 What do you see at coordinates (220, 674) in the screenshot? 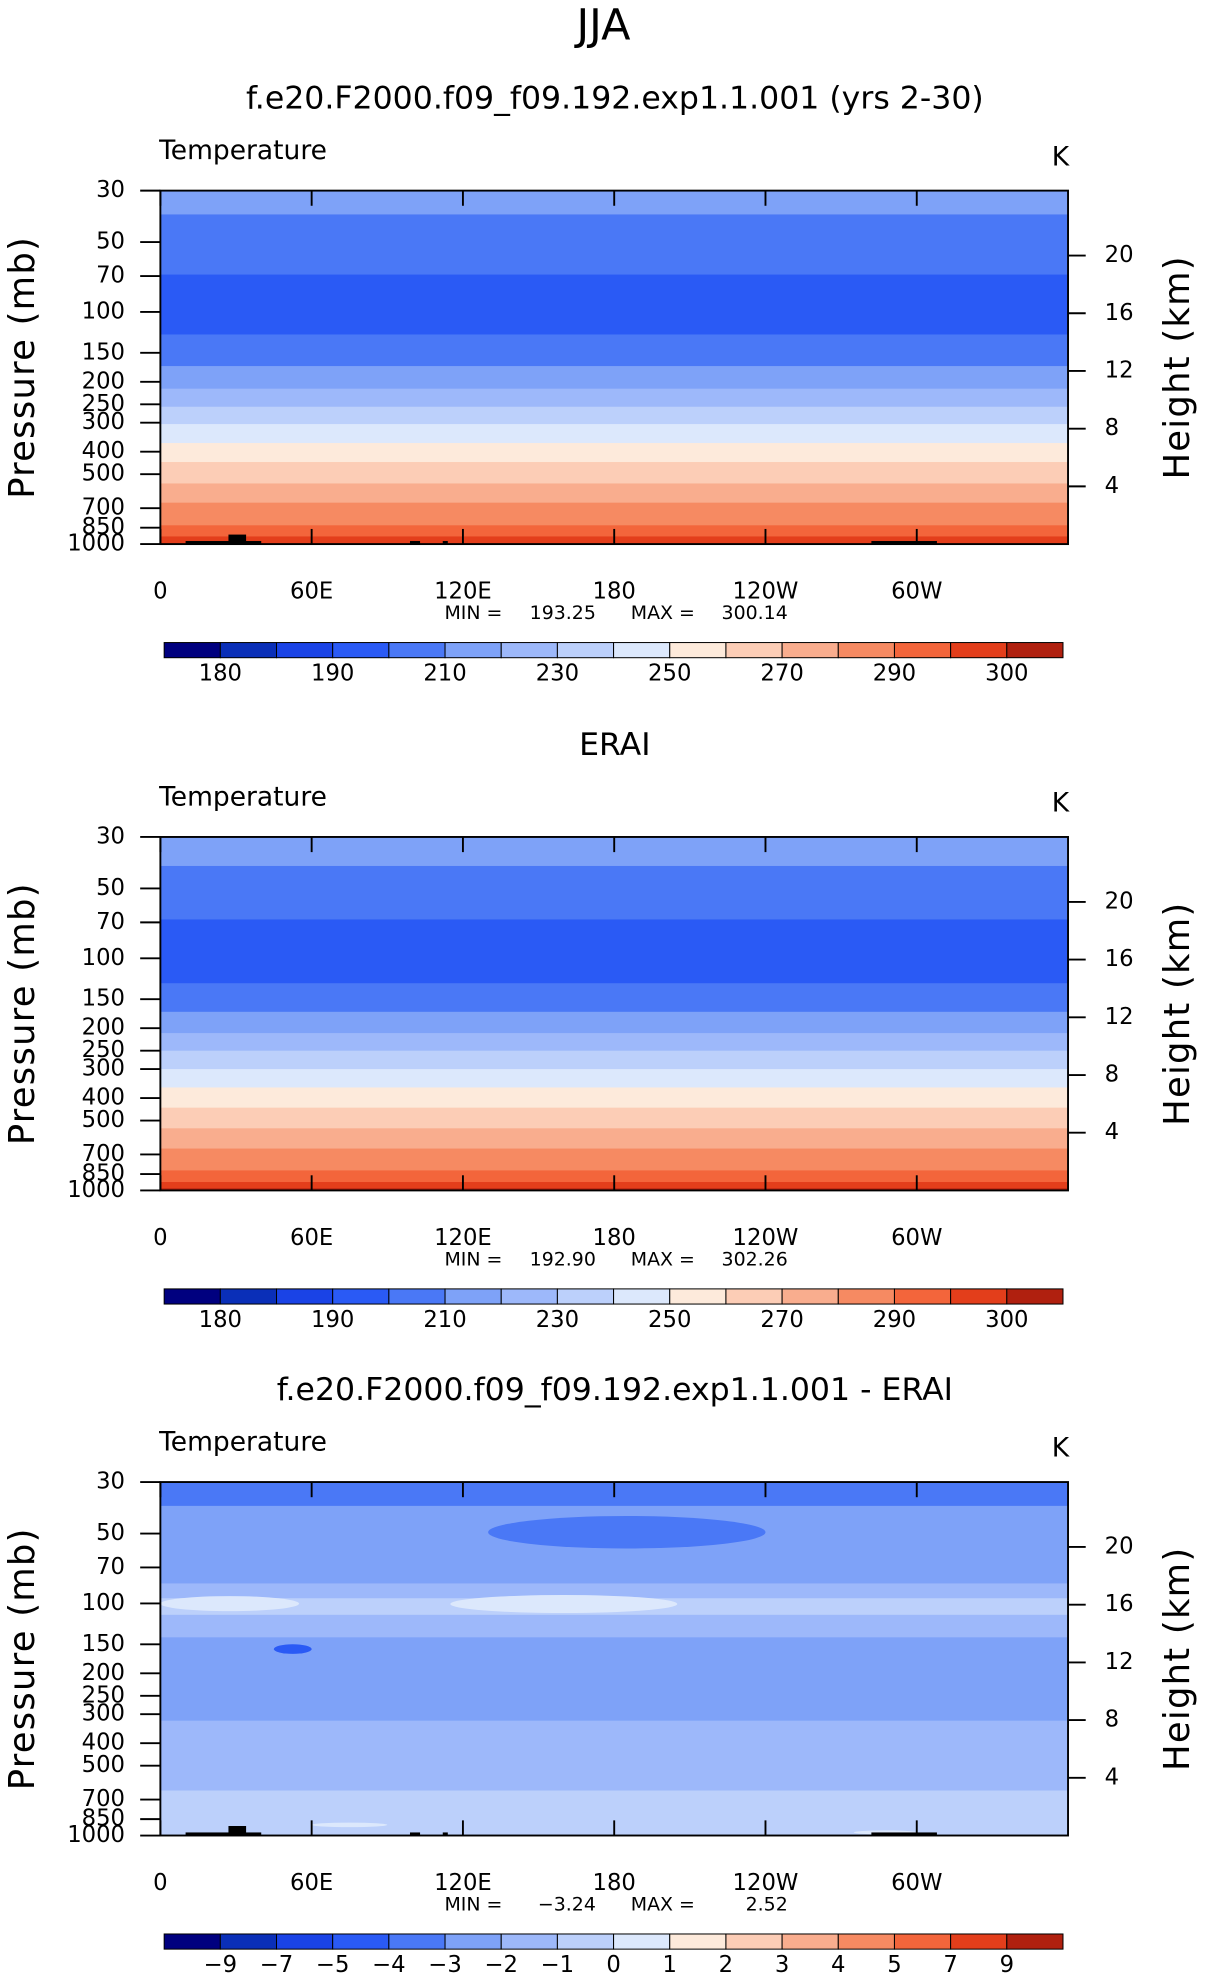
I see `colorbar-label: 180` at bounding box center [220, 674].